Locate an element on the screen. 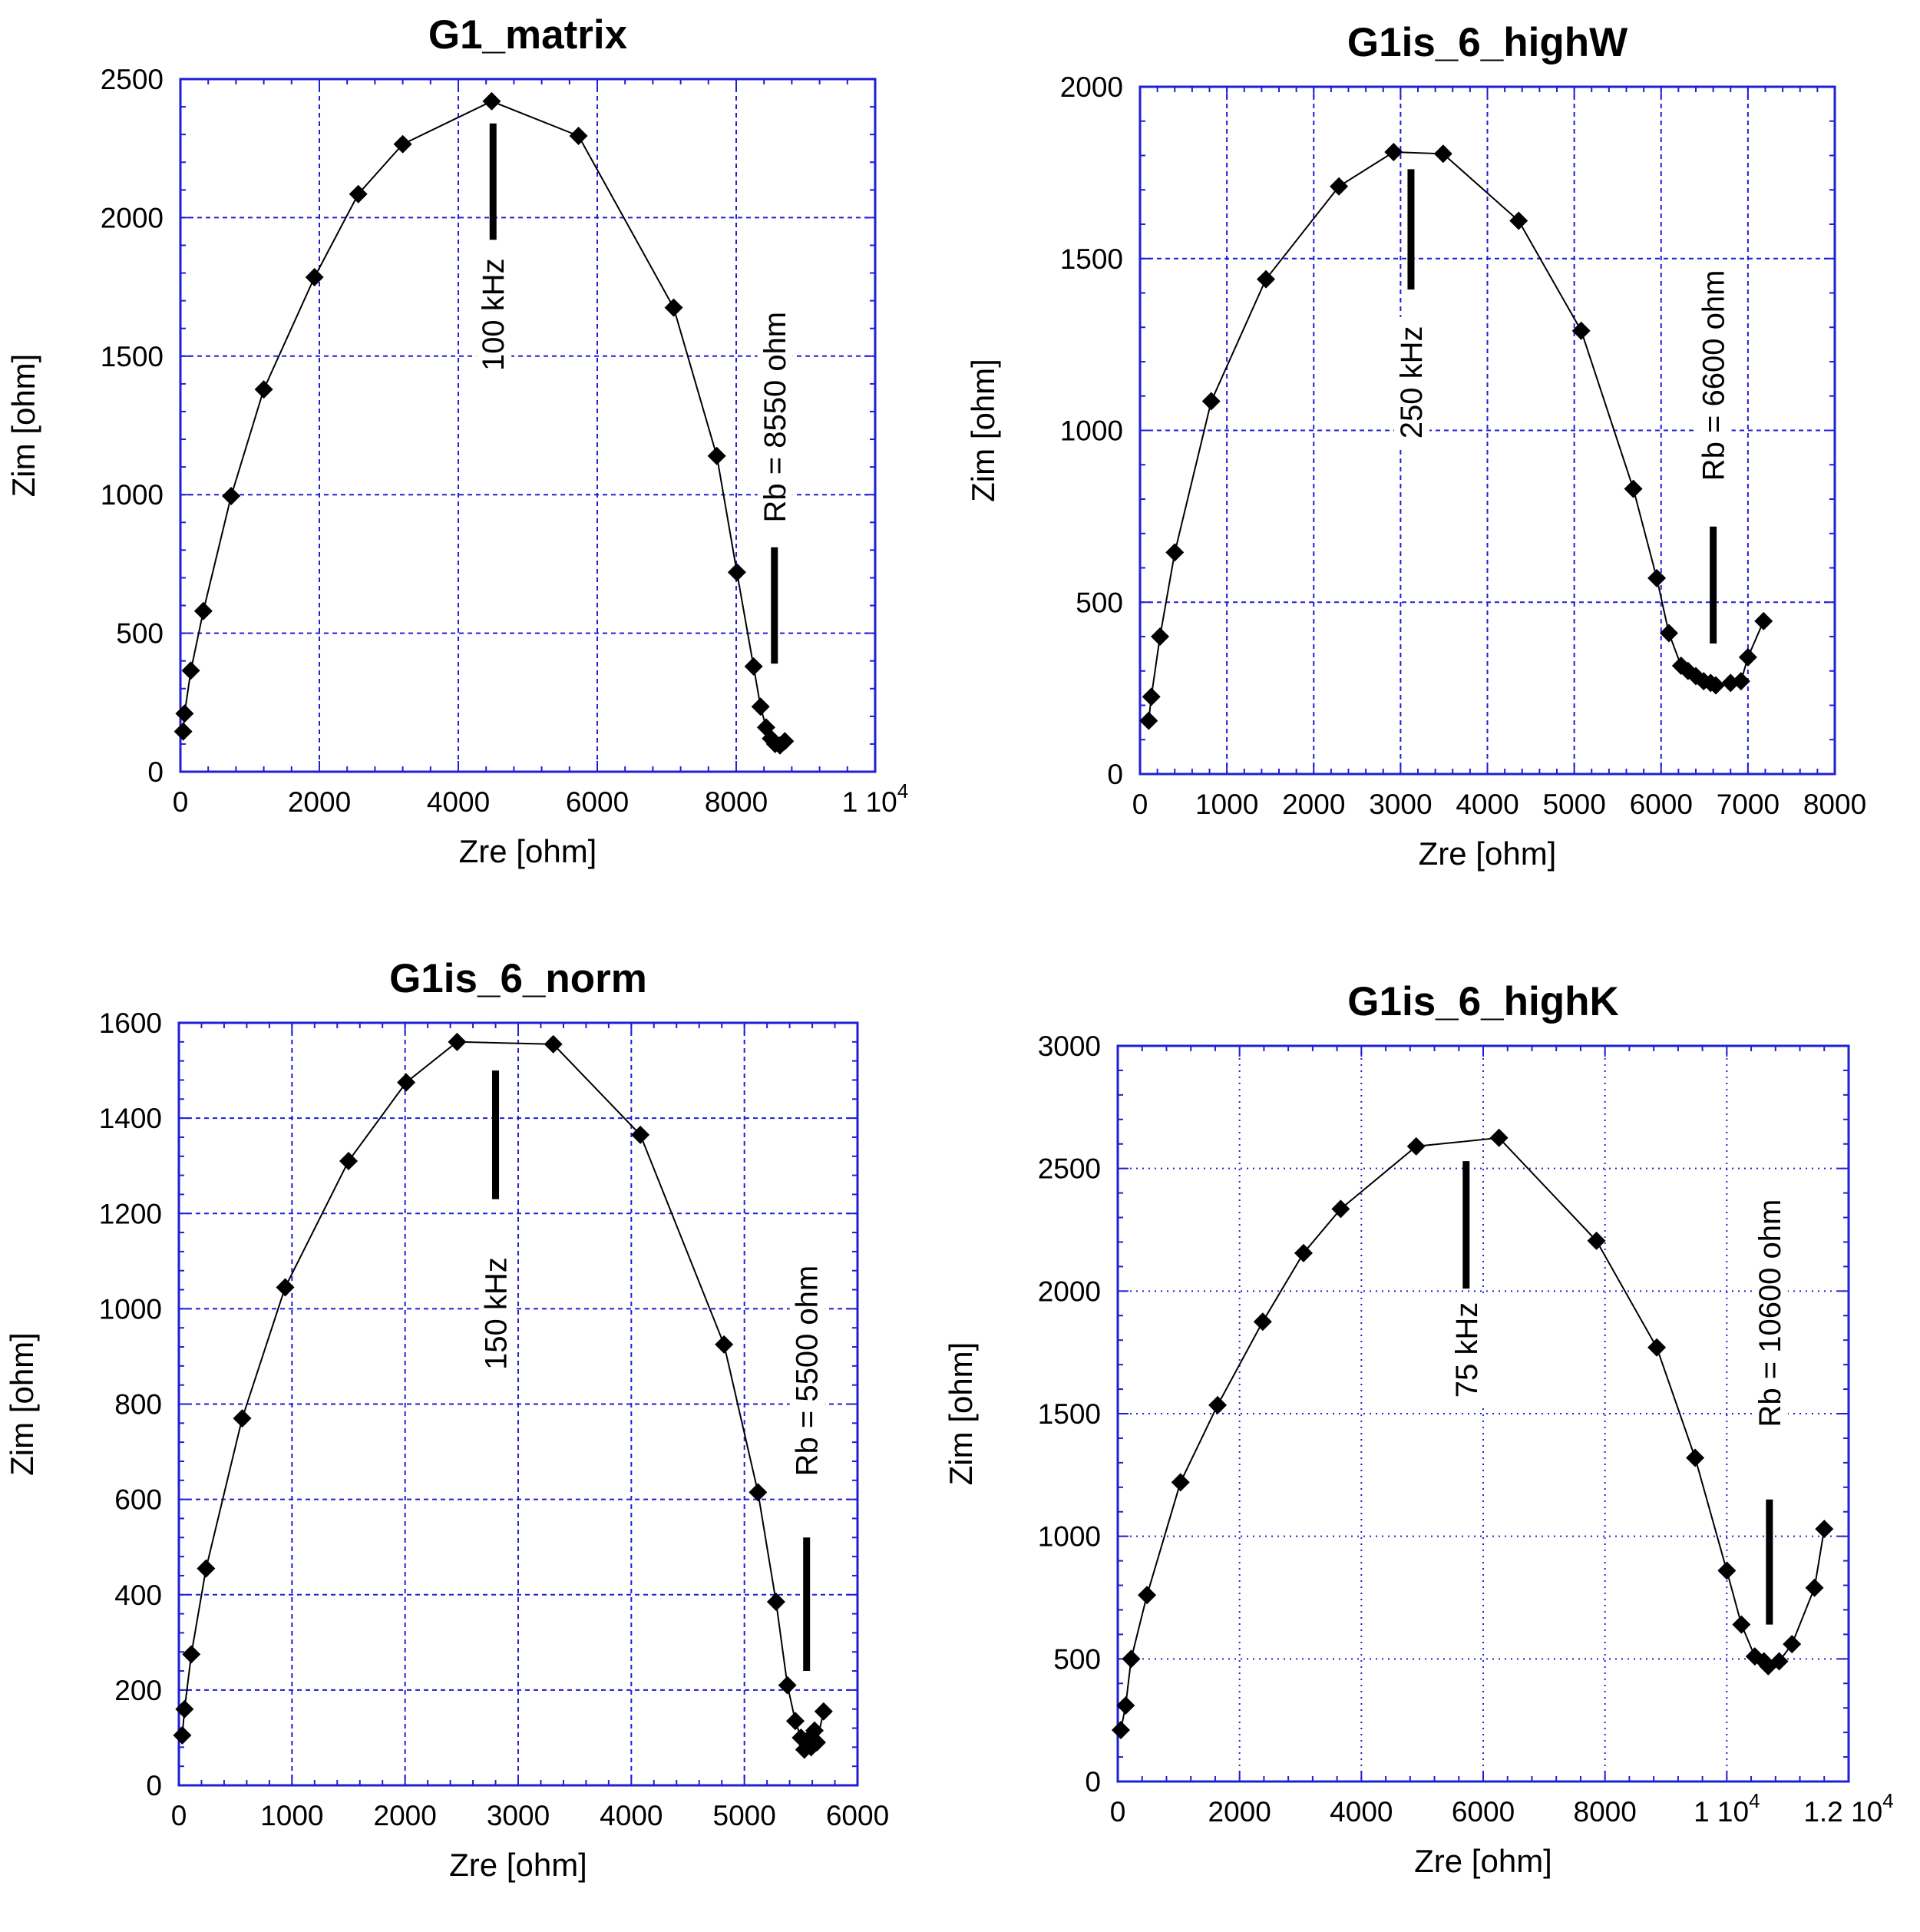 This screenshot has width=1920, height=1932. chart-title: G1is_6_norm is located at coordinates (518, 978).